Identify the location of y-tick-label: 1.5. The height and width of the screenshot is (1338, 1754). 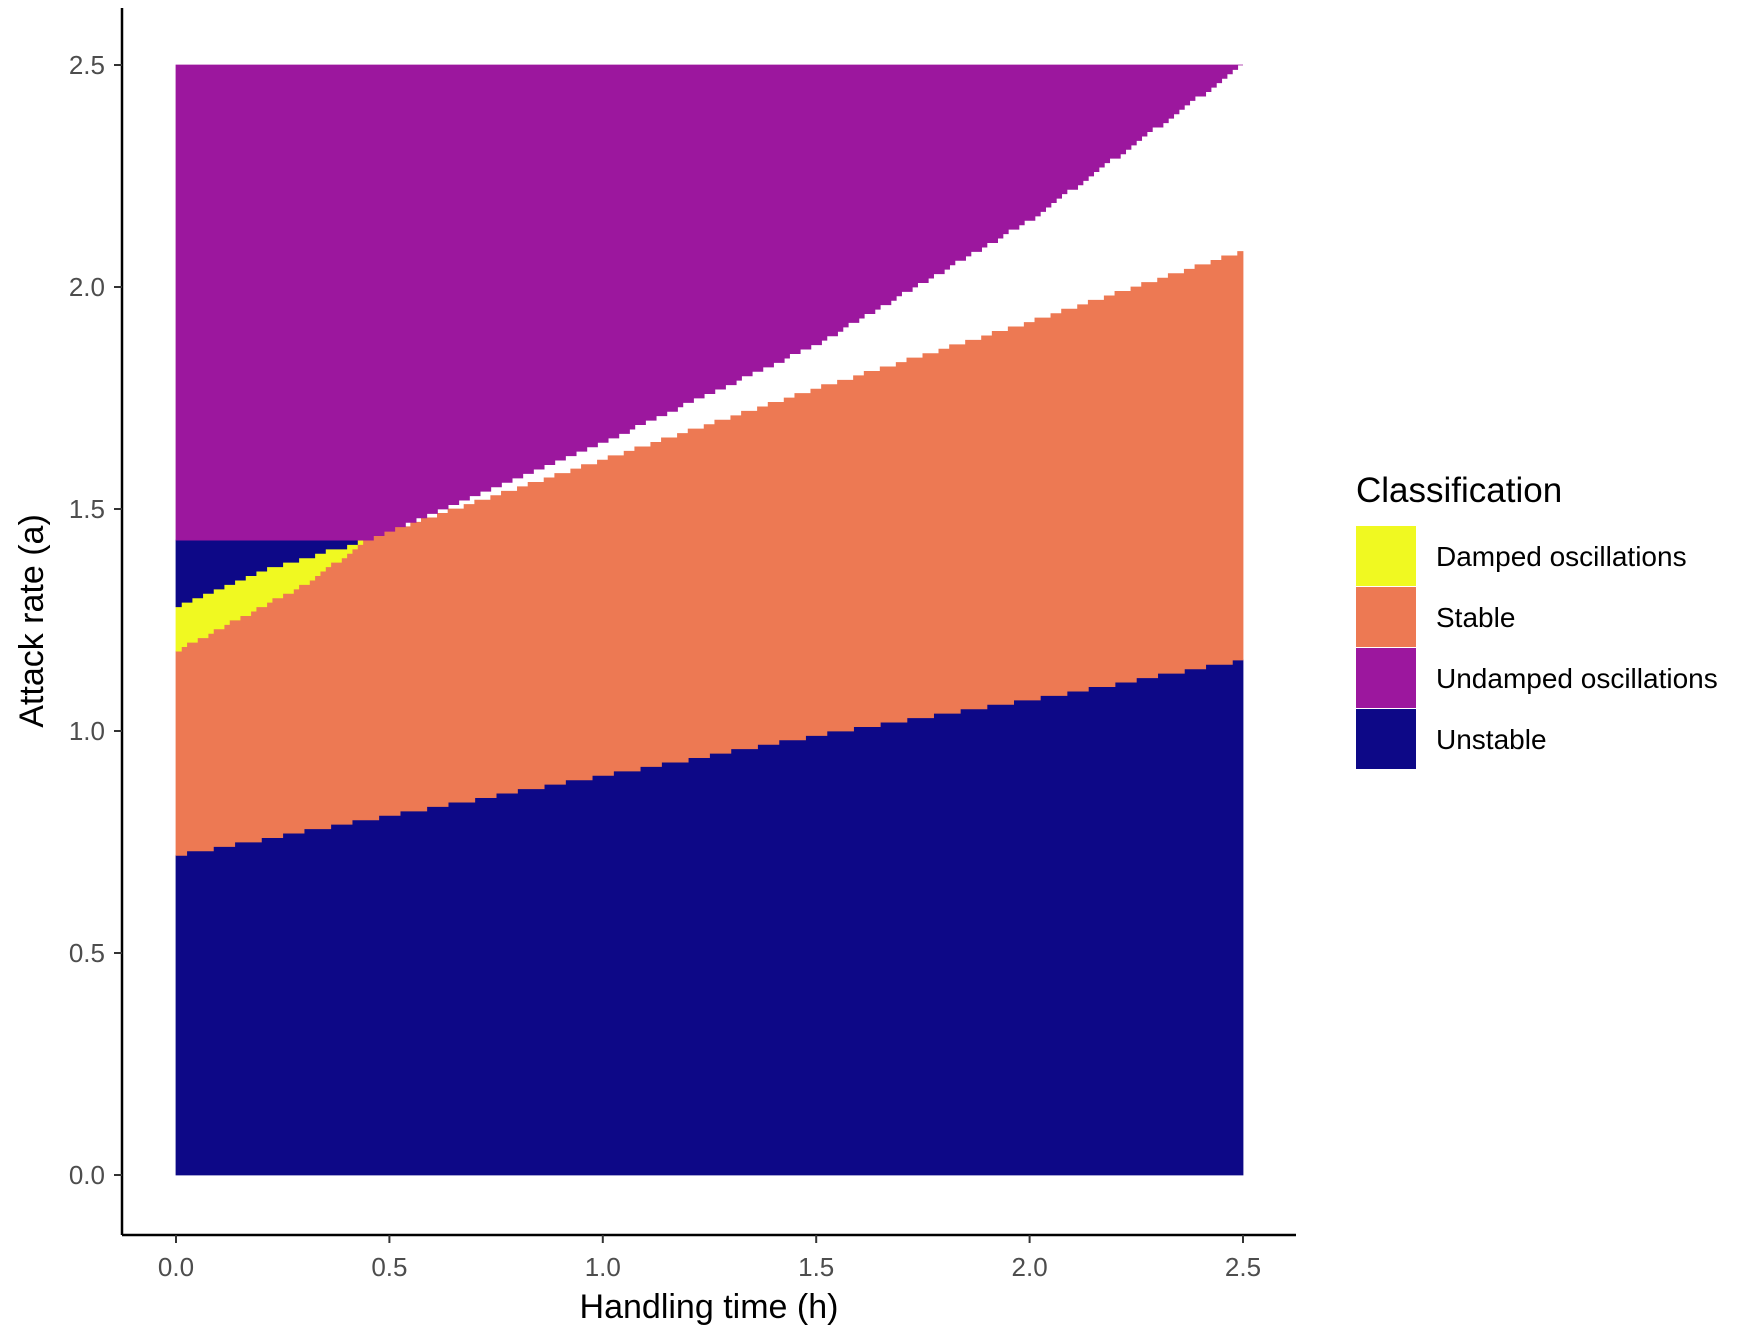
(87, 509).